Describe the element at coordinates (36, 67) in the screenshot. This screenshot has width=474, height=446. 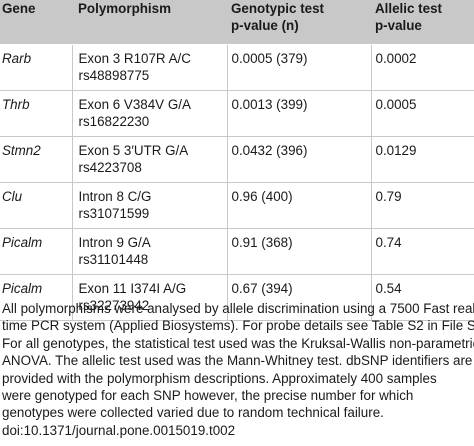
I see `gene-cell: Rarb` at that location.